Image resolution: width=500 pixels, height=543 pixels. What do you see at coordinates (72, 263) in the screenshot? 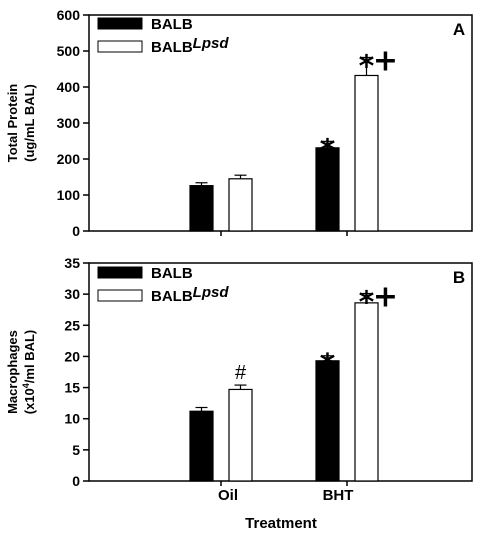
I see `panel-b-ytick-label-7: 35` at bounding box center [72, 263].